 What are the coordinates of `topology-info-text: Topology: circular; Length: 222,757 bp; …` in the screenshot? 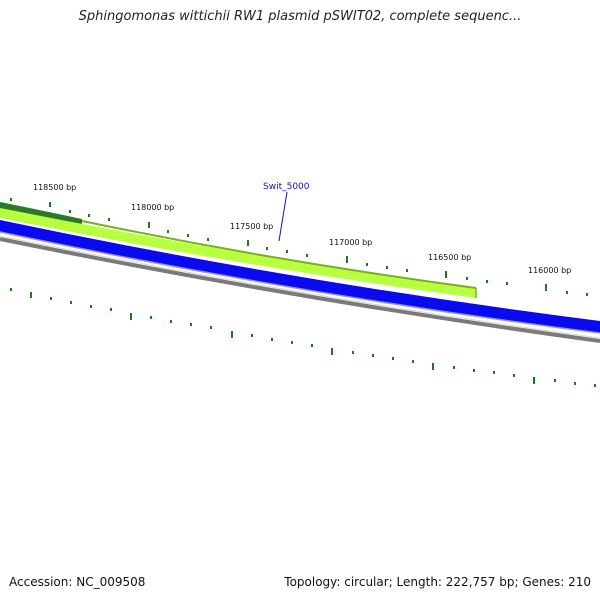 It's located at (437, 582).